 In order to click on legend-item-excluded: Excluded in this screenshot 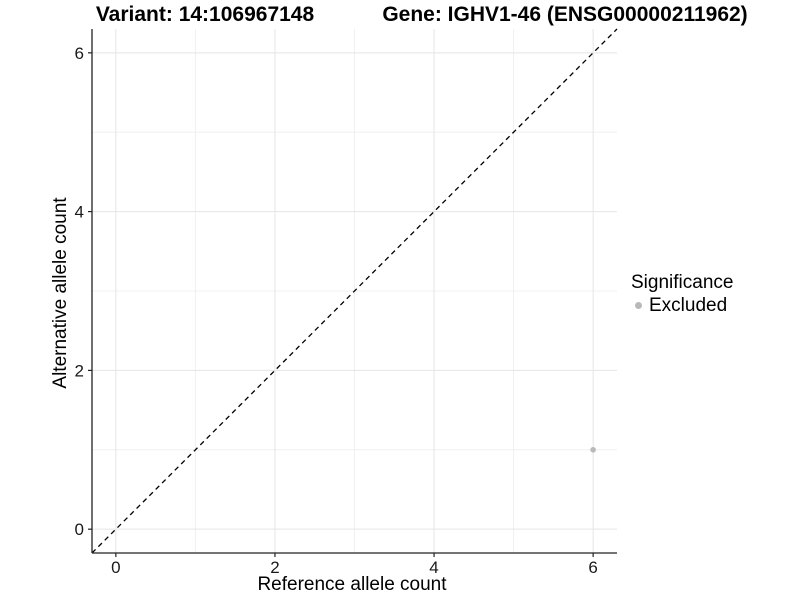, I will do `click(684, 306)`.